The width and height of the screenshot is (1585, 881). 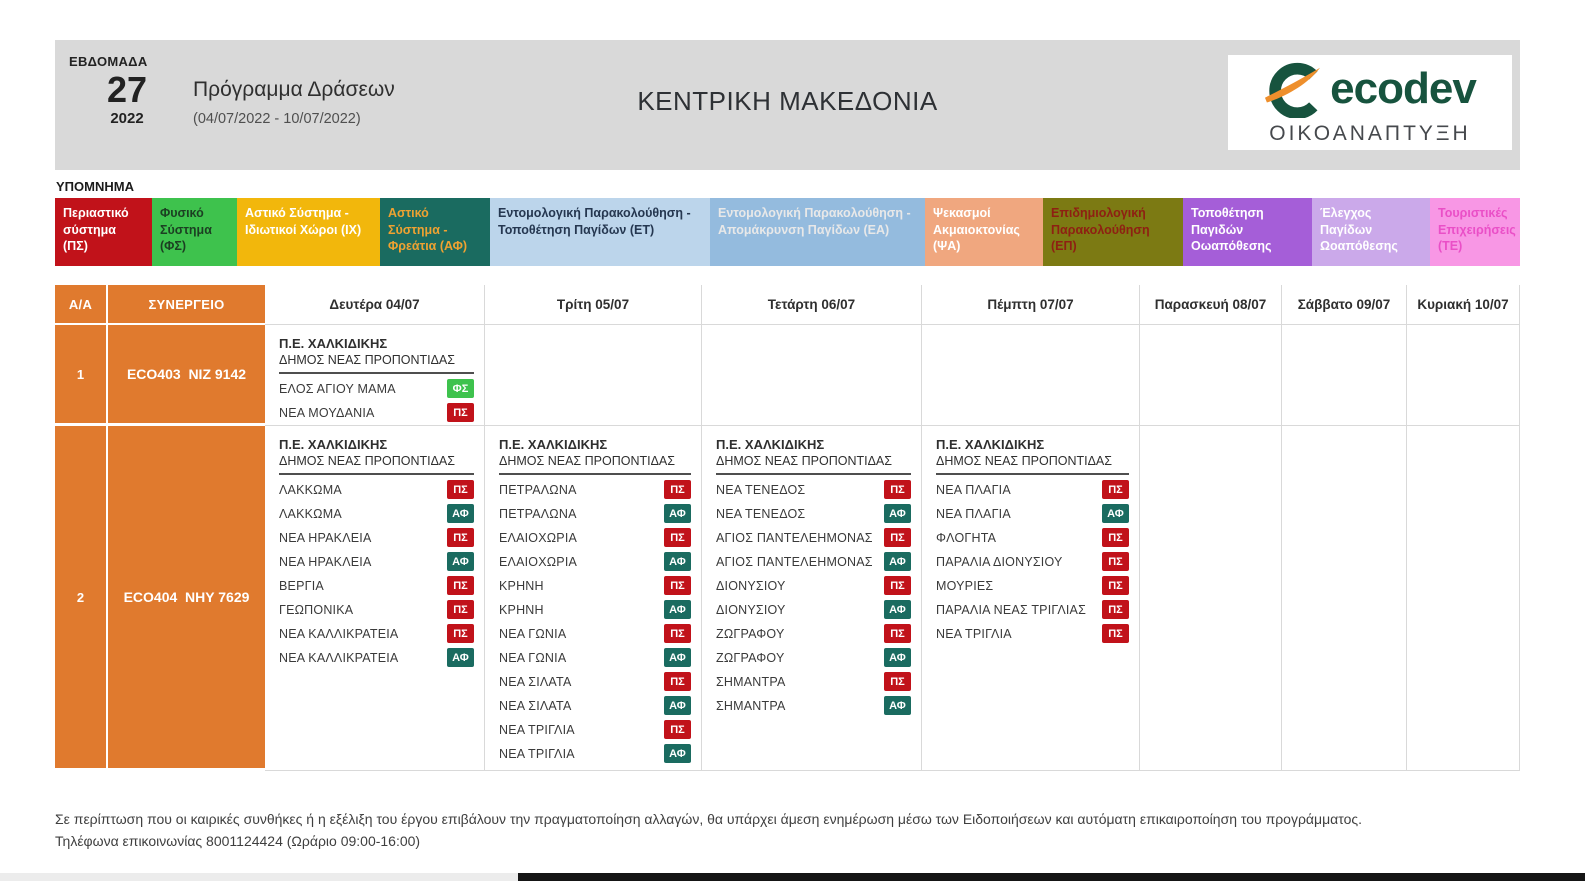 I want to click on schedule-entry: ΦΛΟΓΗΤΑ ΠΣ, so click(x=1032, y=537).